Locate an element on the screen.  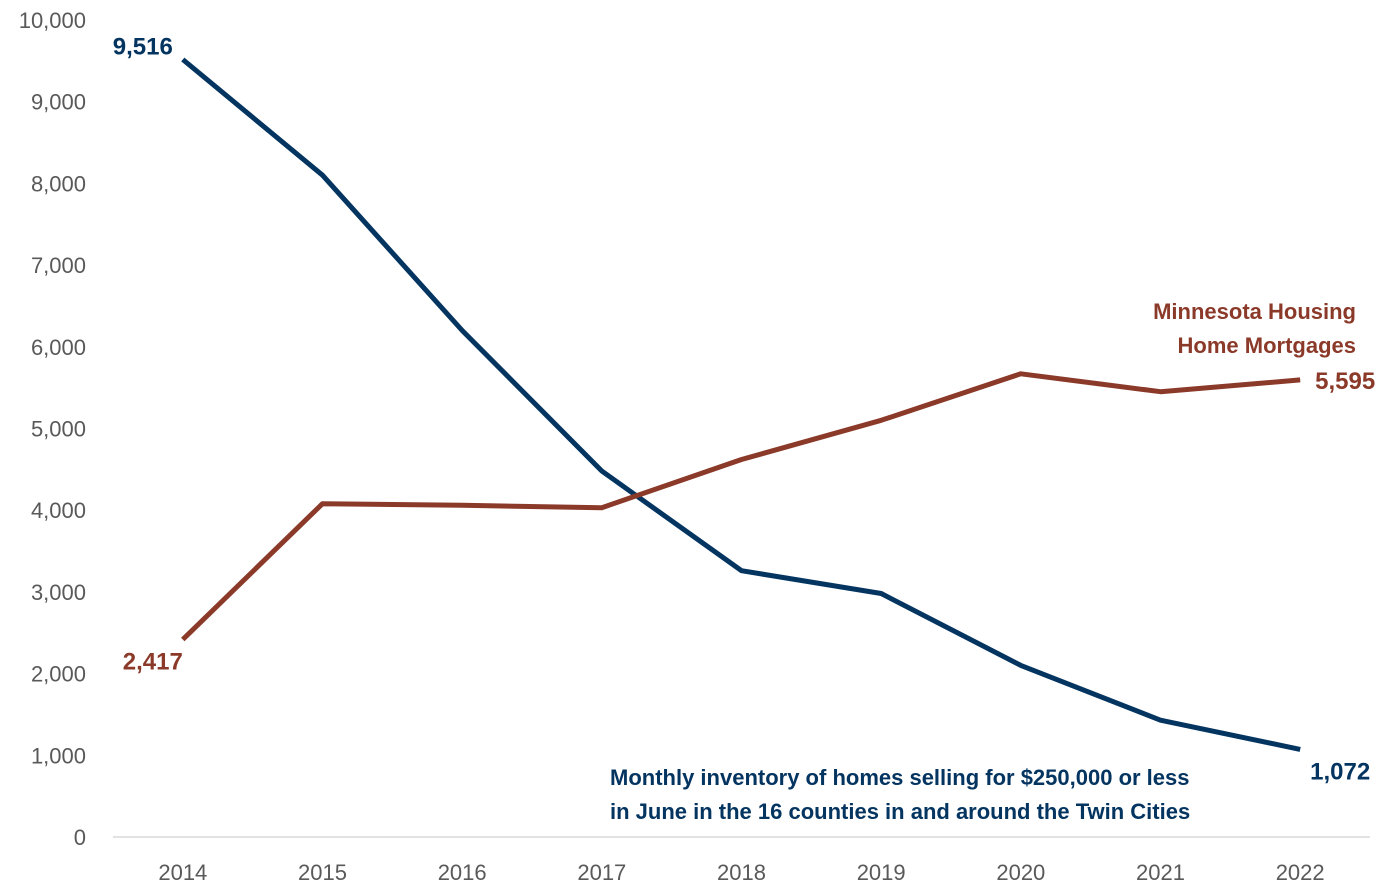
y-tick-label: 0 is located at coordinates (80, 837).